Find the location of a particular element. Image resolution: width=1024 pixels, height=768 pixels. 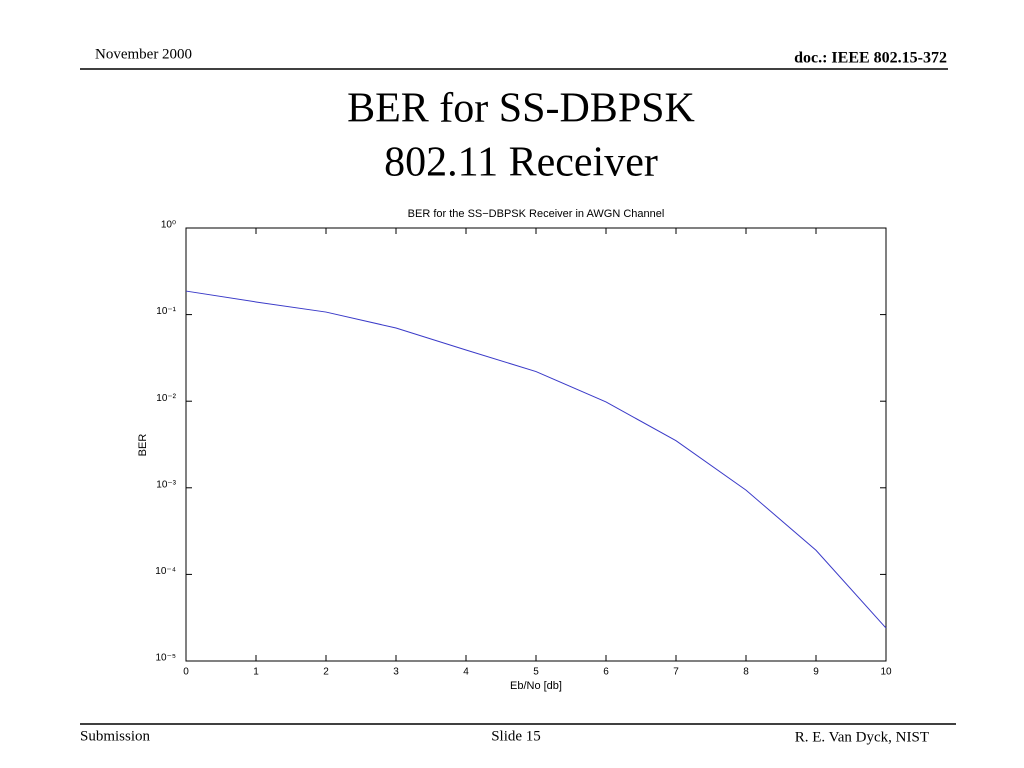

header-doc: doc.: IEEE 802.15-372 is located at coordinates (870, 58).